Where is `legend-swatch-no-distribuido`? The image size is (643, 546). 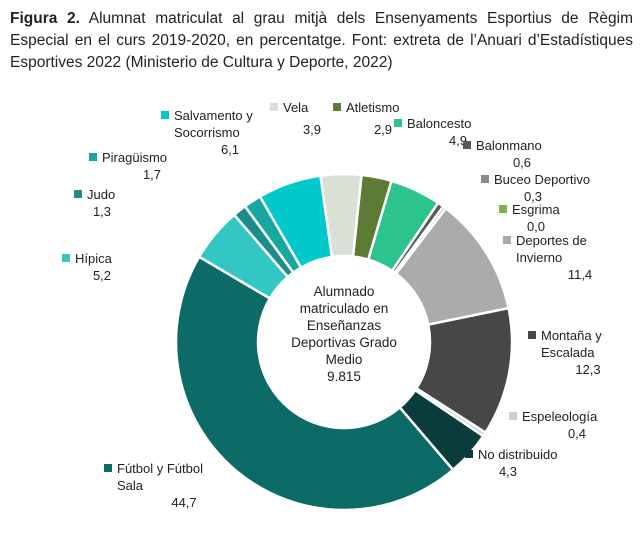
legend-swatch-no-distribuido is located at coordinates (469, 454).